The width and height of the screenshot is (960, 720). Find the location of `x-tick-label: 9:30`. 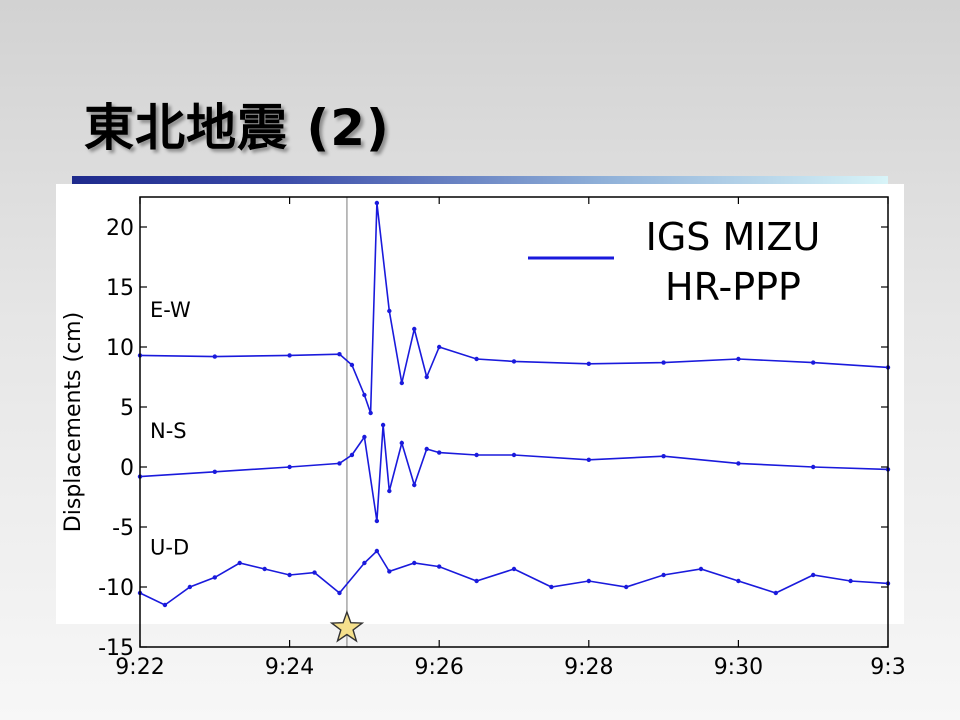

x-tick-label: 9:30 is located at coordinates (738, 667).